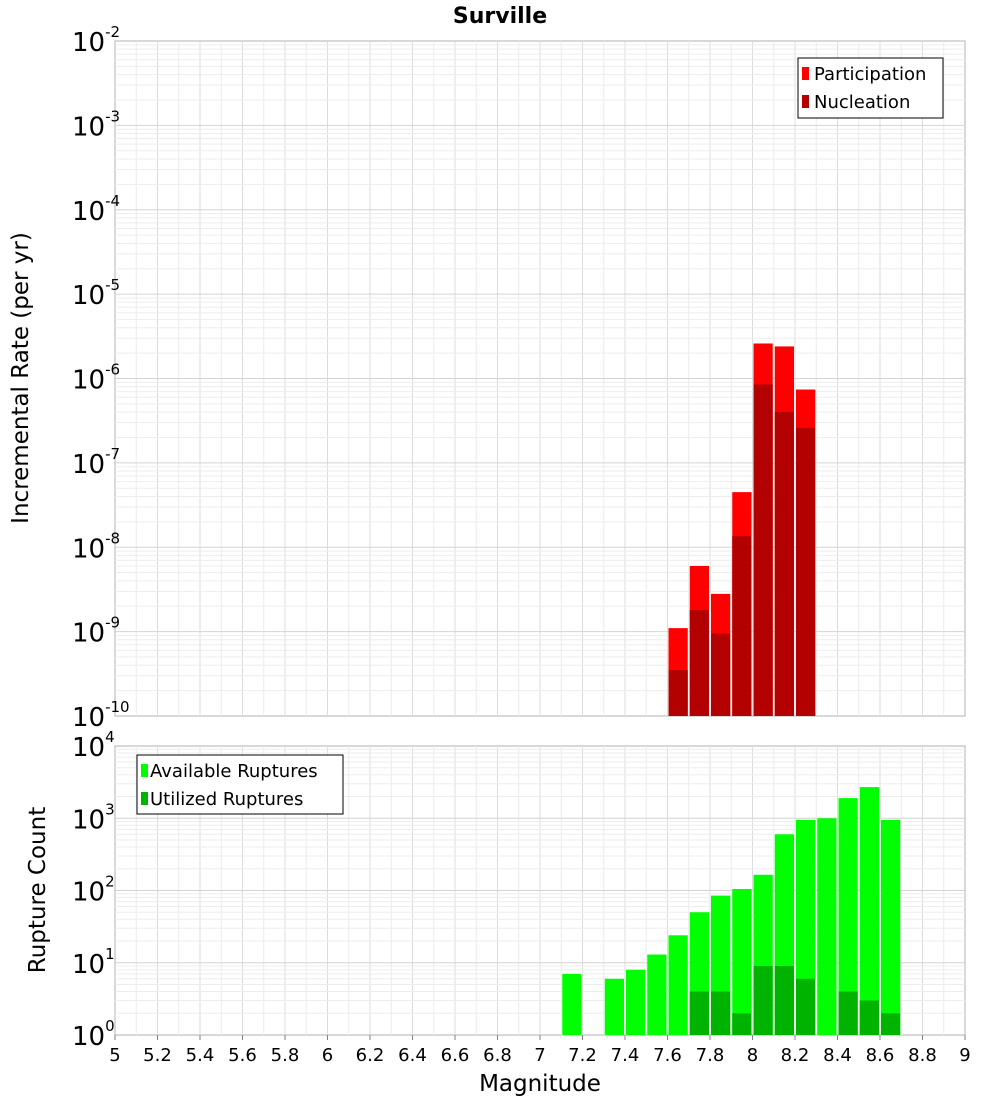 This screenshot has height=1100, width=1000. What do you see at coordinates (582, 1055) in the screenshot?
I see `x-tick-label: 7.2` at bounding box center [582, 1055].